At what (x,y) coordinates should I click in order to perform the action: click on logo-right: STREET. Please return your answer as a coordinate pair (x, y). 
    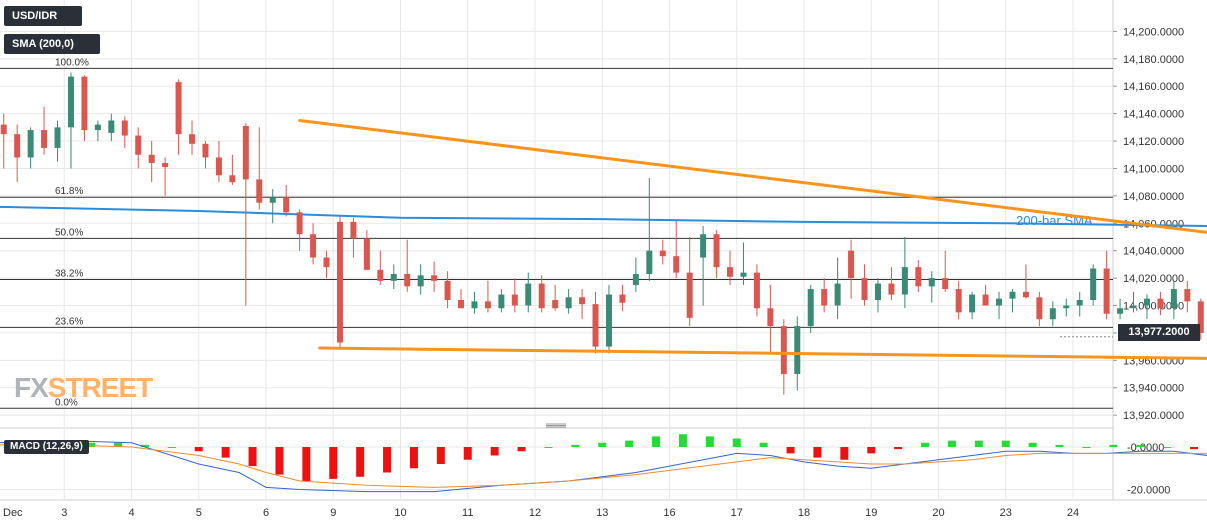
    Looking at the image, I should click on (100, 387).